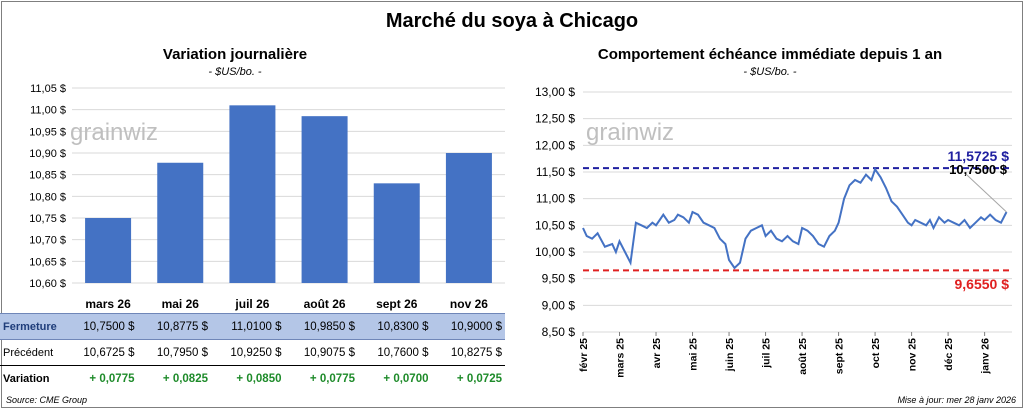 This screenshot has width=1024, height=409. Describe the element at coordinates (468, 326) in the screenshot. I see `table-cell: 10,9000 $` at that location.